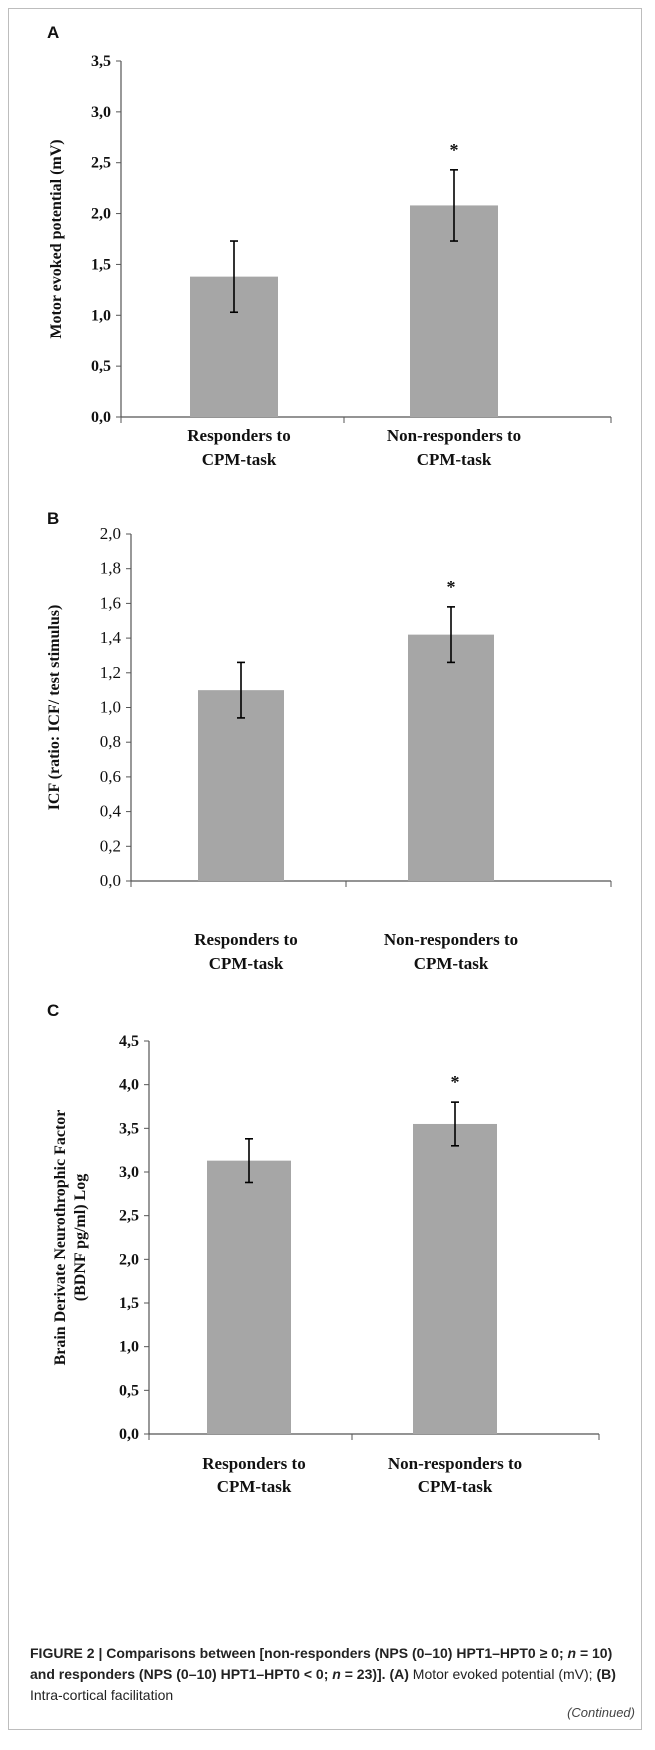 The image size is (655, 1750). I want to click on caption-continued: (Continued), so click(601, 1712).